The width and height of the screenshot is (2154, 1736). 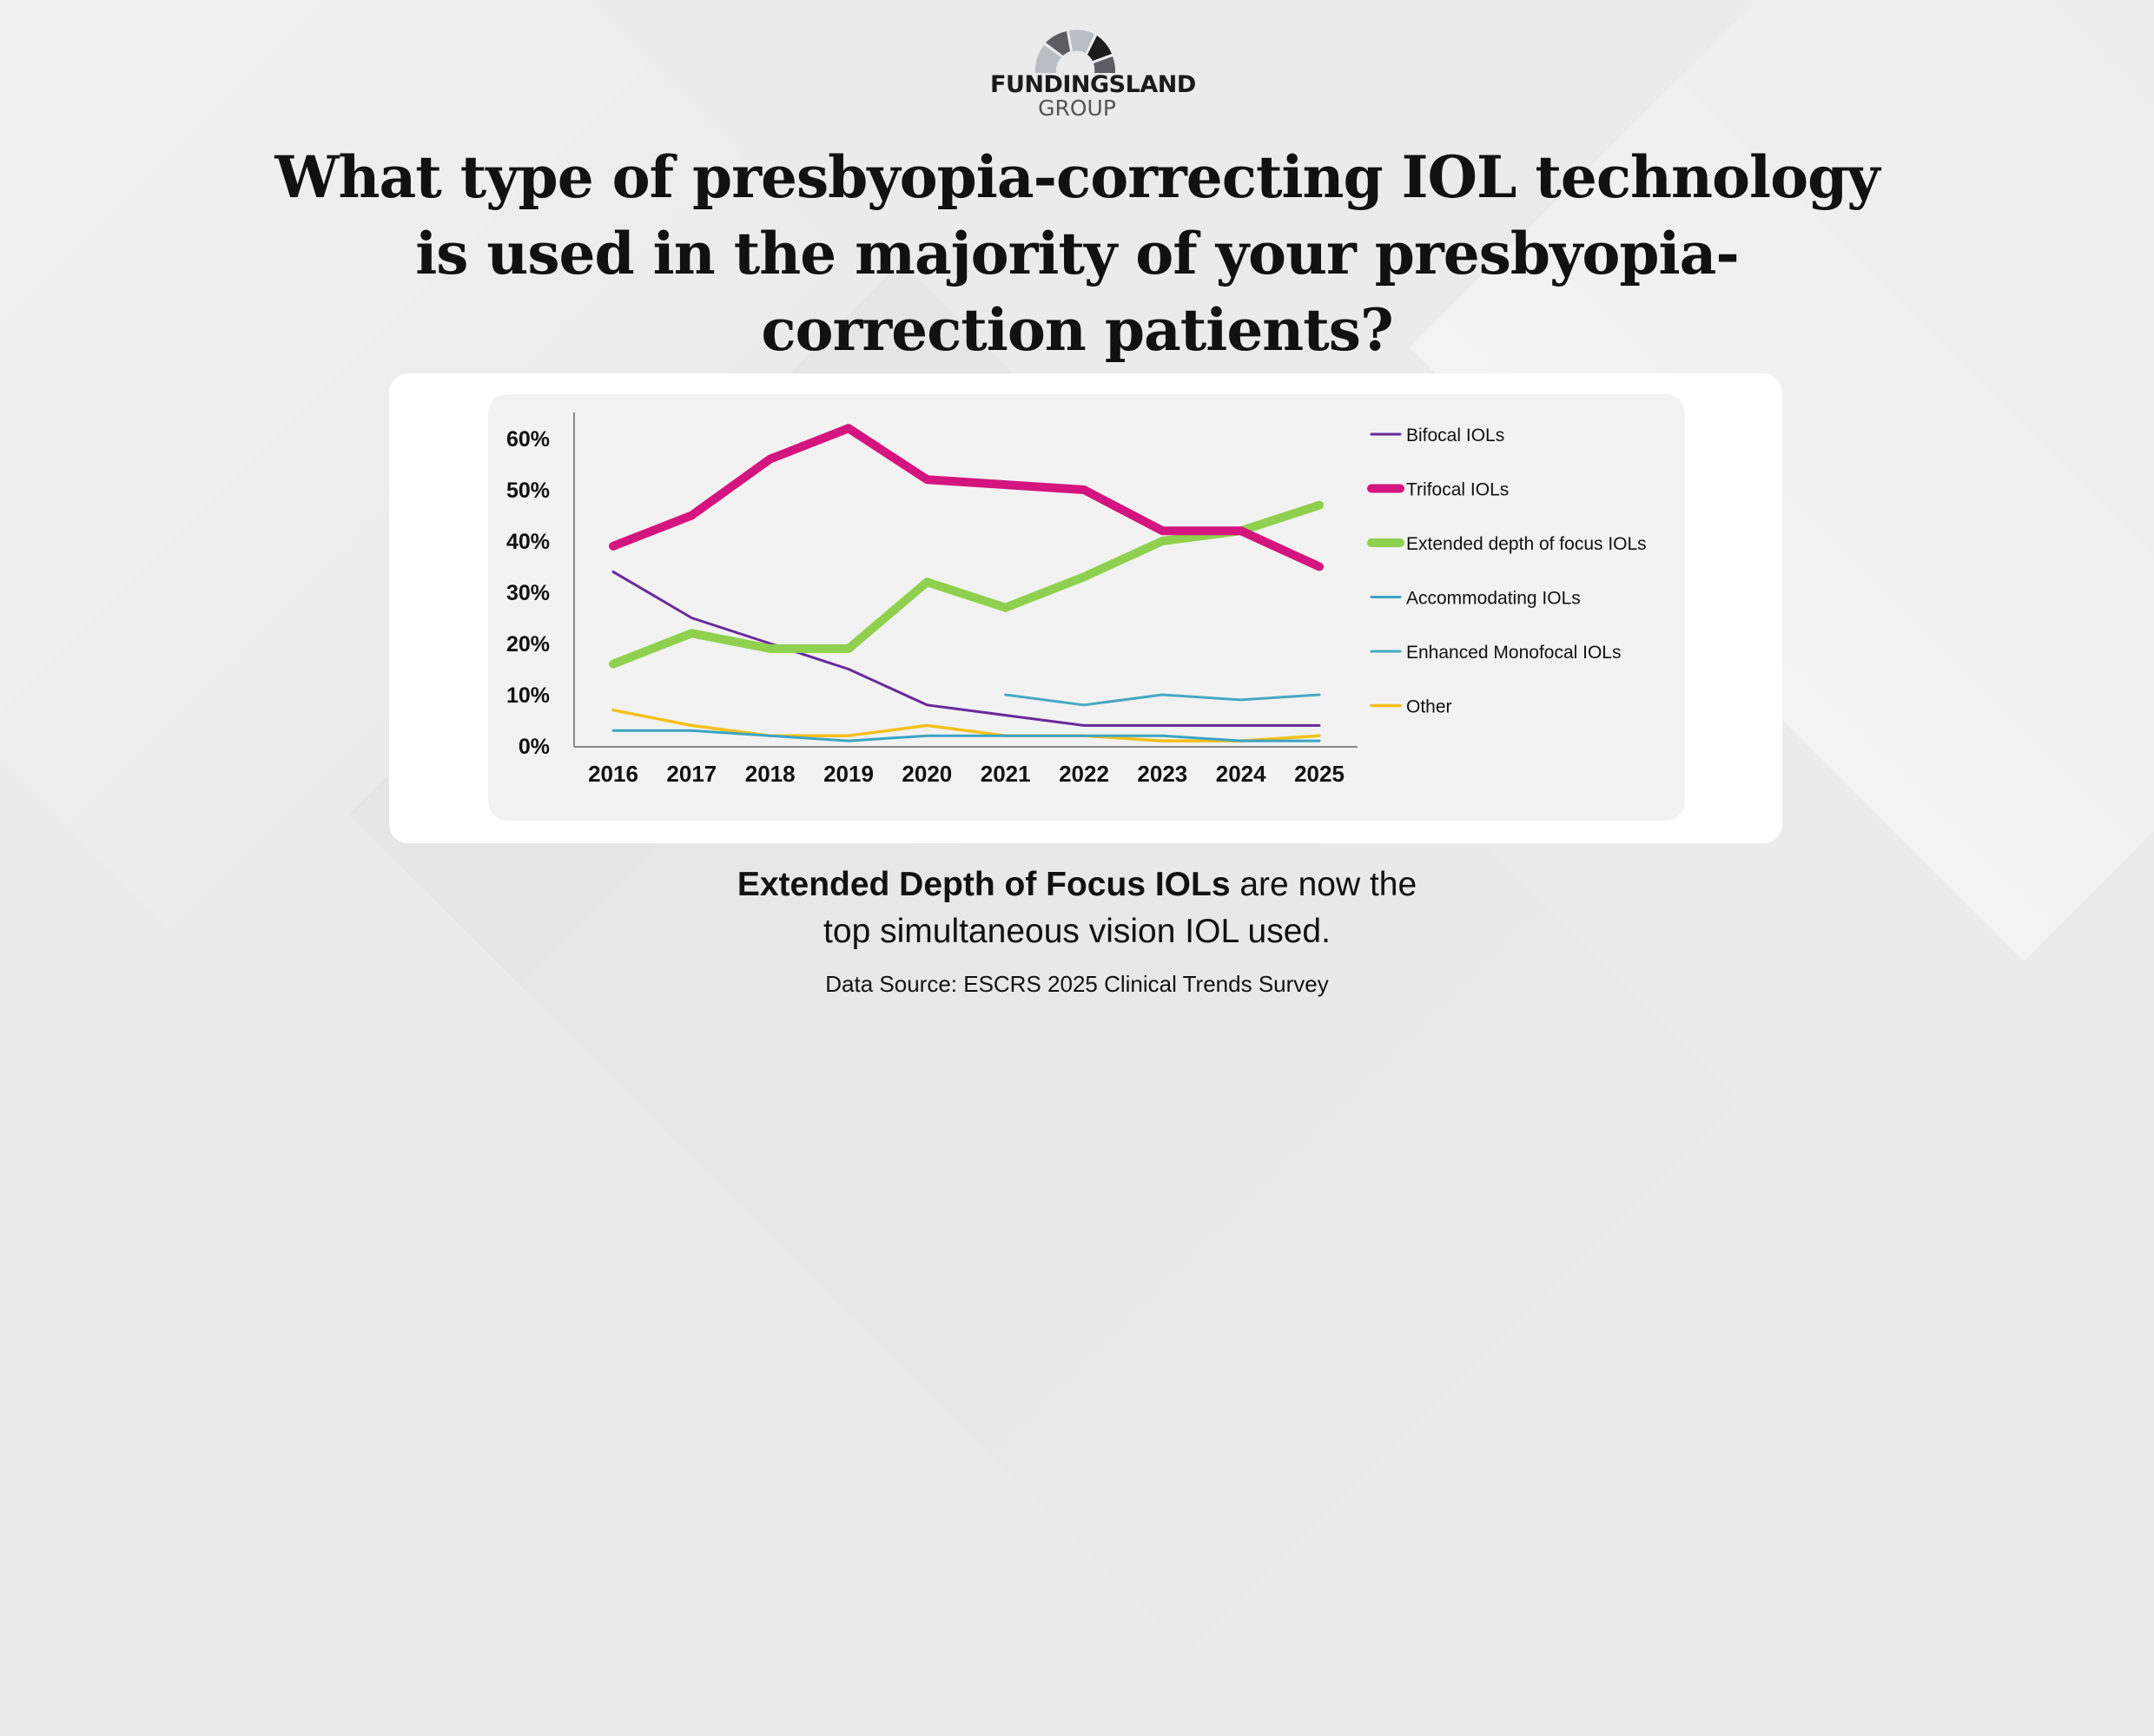 I want to click on y-tick-label: 60%, so click(x=528, y=439).